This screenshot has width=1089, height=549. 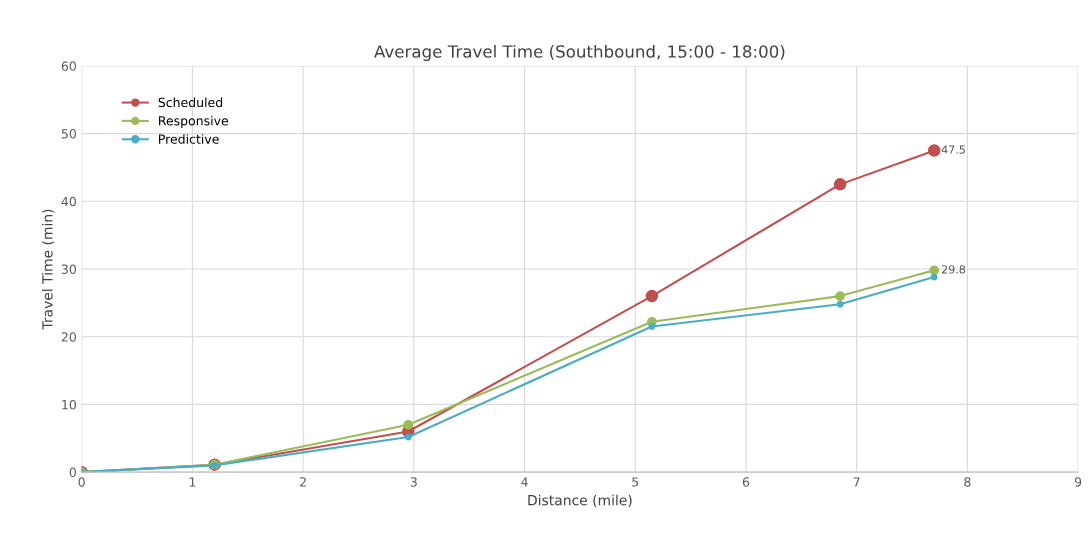 What do you see at coordinates (48, 269) in the screenshot?
I see `y-axis-title: Travel Time (min)` at bounding box center [48, 269].